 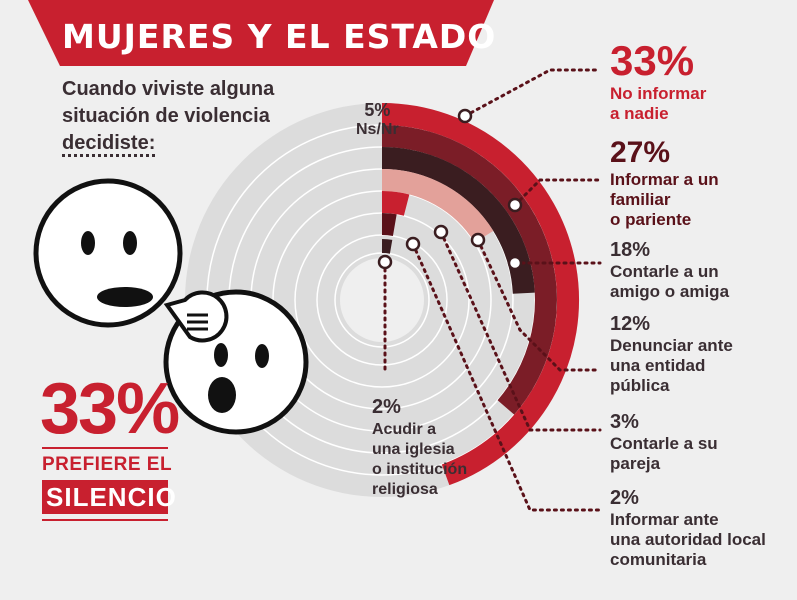 What do you see at coordinates (640, 199) in the screenshot?
I see `label-27-line-2: familiar` at bounding box center [640, 199].